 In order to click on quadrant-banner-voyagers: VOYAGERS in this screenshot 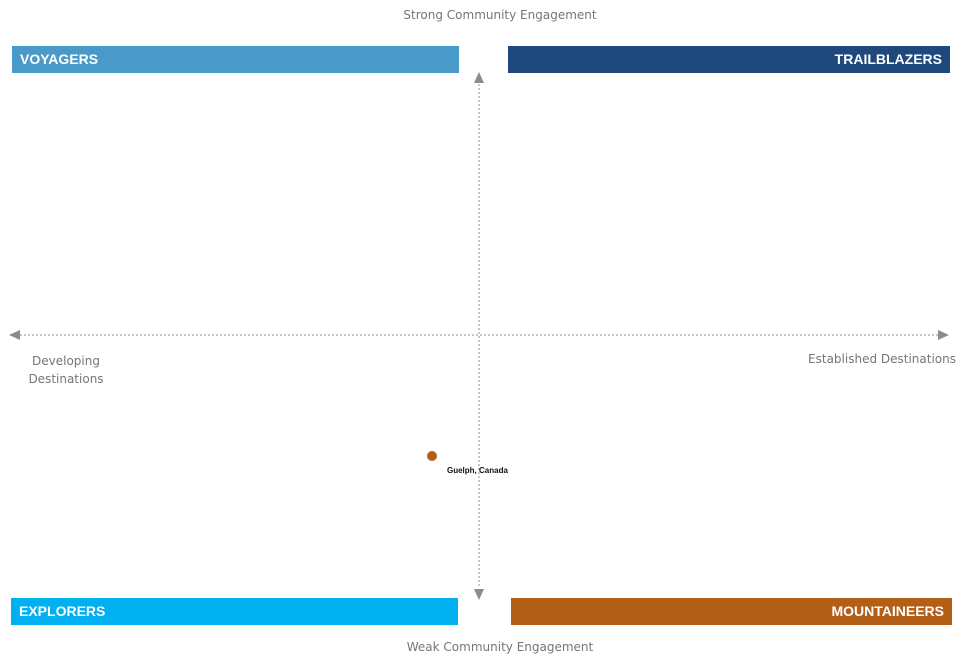, I will do `click(235, 59)`.